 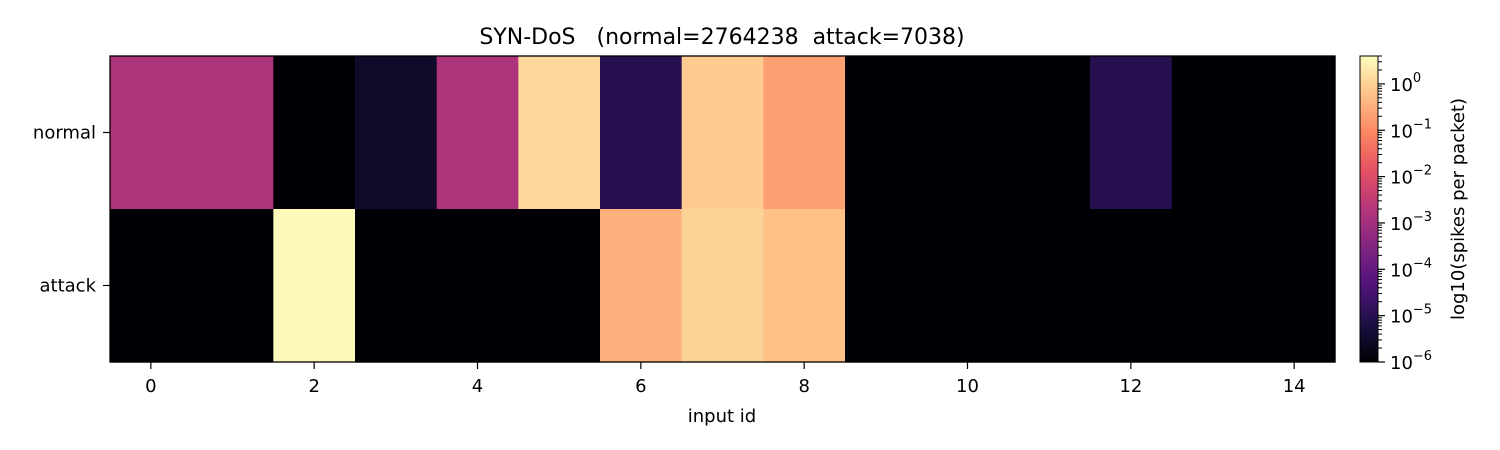 What do you see at coordinates (1458, 209) in the screenshot?
I see `colorbar-label: log10(spikes per packet)` at bounding box center [1458, 209].